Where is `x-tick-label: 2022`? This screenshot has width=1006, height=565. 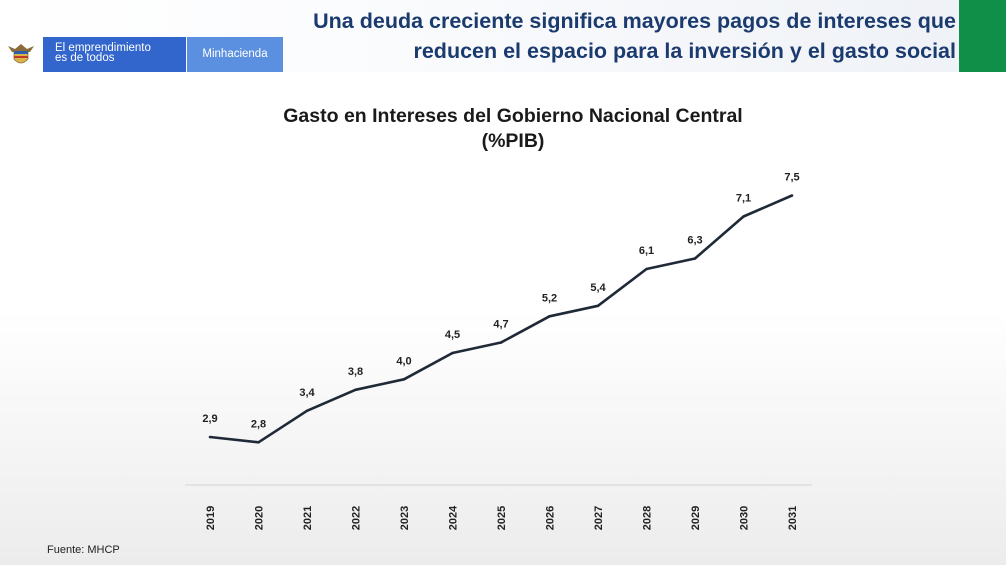
x-tick-label: 2022 is located at coordinates (357, 518).